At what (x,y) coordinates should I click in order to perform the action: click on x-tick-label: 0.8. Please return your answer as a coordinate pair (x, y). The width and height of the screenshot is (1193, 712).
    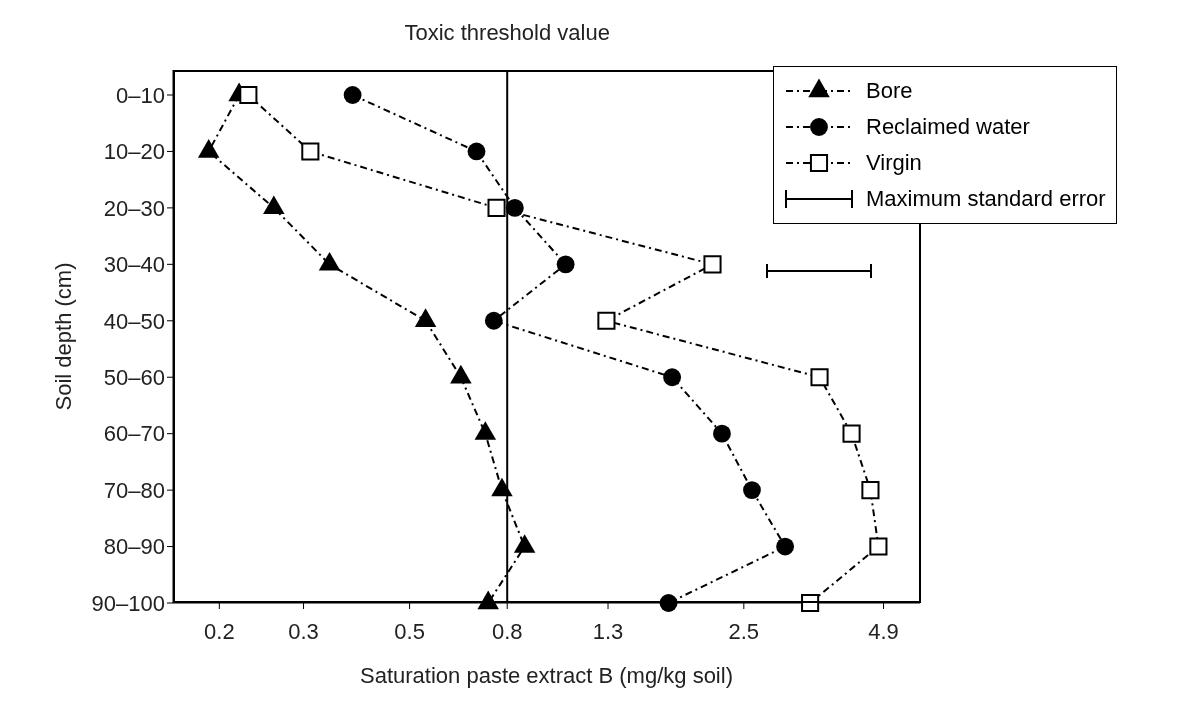
    Looking at the image, I should click on (507, 631).